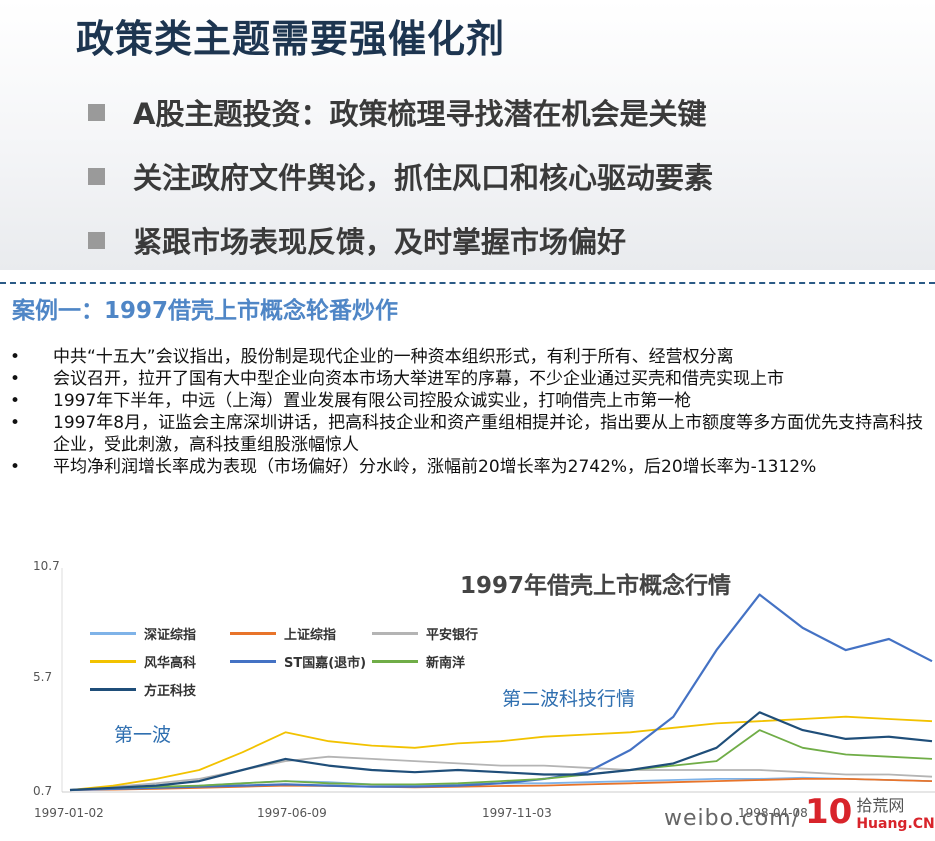 The width and height of the screenshot is (935, 841). I want to click on legend-item: ST国嘉(退市), so click(298, 661).